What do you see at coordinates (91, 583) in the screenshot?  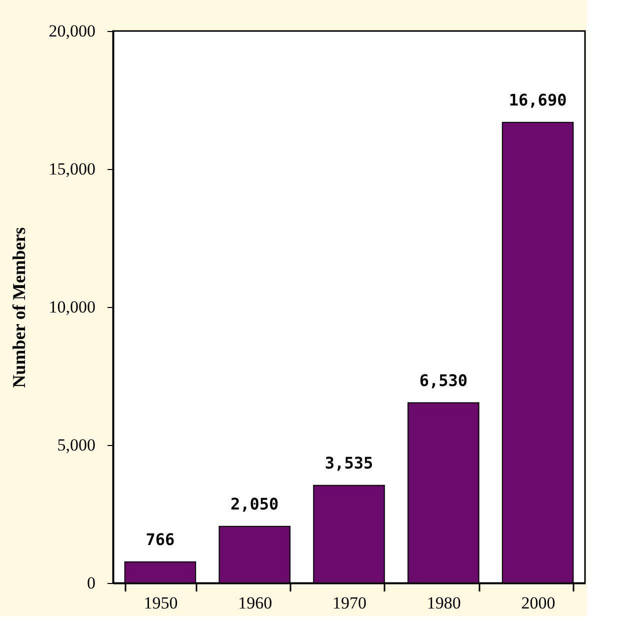 I see `y-tick-label: 0` at bounding box center [91, 583].